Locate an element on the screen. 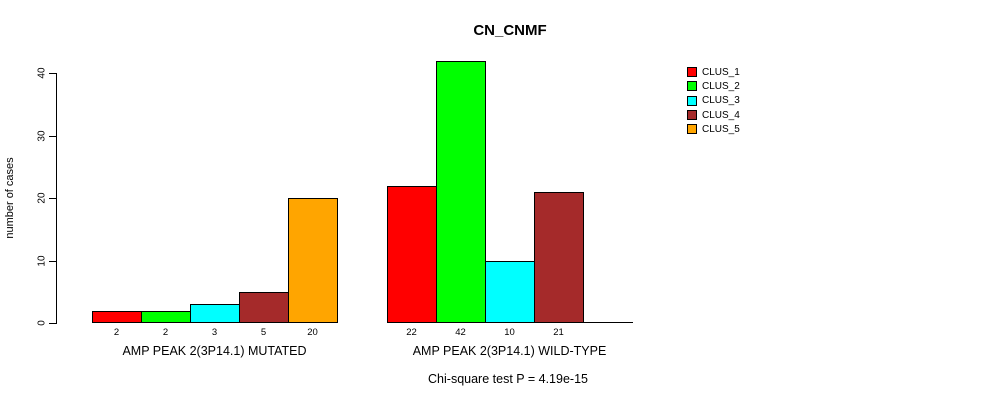 The width and height of the screenshot is (990, 400). bar-value-label: 5 is located at coordinates (263, 332).